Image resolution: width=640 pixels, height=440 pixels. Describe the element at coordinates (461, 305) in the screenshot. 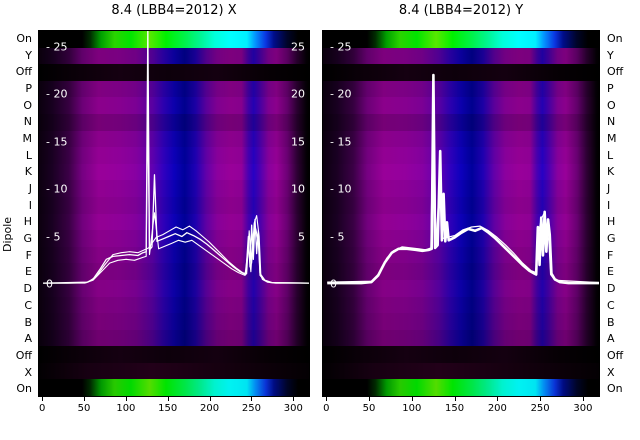

I see `heatmap-row-c` at that location.